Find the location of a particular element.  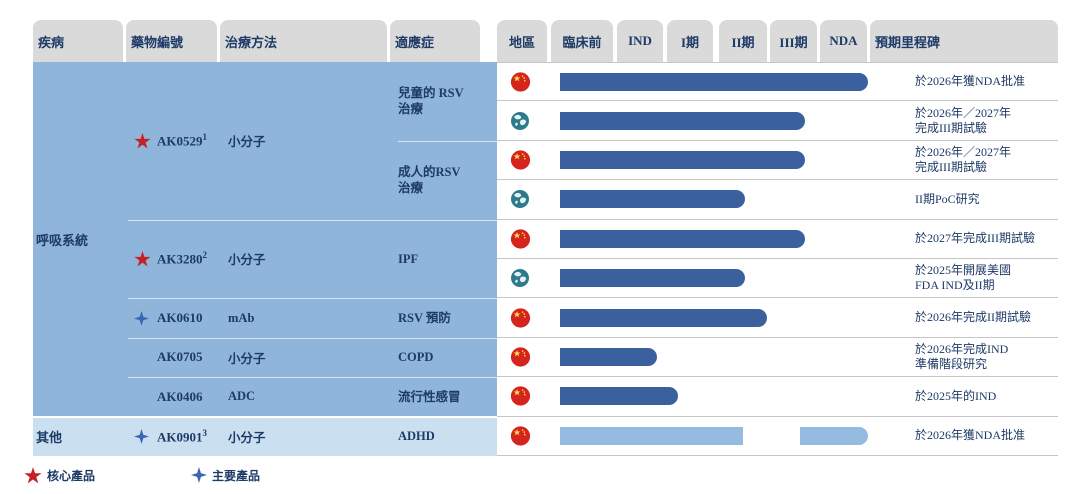

legend-core-product: 核心產品 is located at coordinates (60, 475).